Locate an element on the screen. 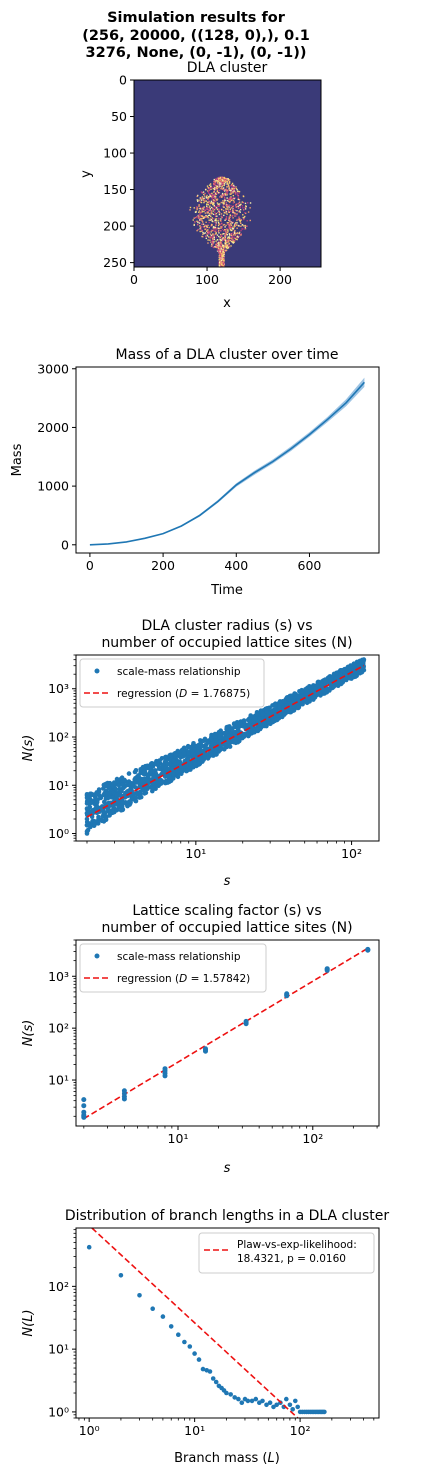 The image size is (430, 1475). p5-xlabel: Branch mass (L) is located at coordinates (227, 1458).